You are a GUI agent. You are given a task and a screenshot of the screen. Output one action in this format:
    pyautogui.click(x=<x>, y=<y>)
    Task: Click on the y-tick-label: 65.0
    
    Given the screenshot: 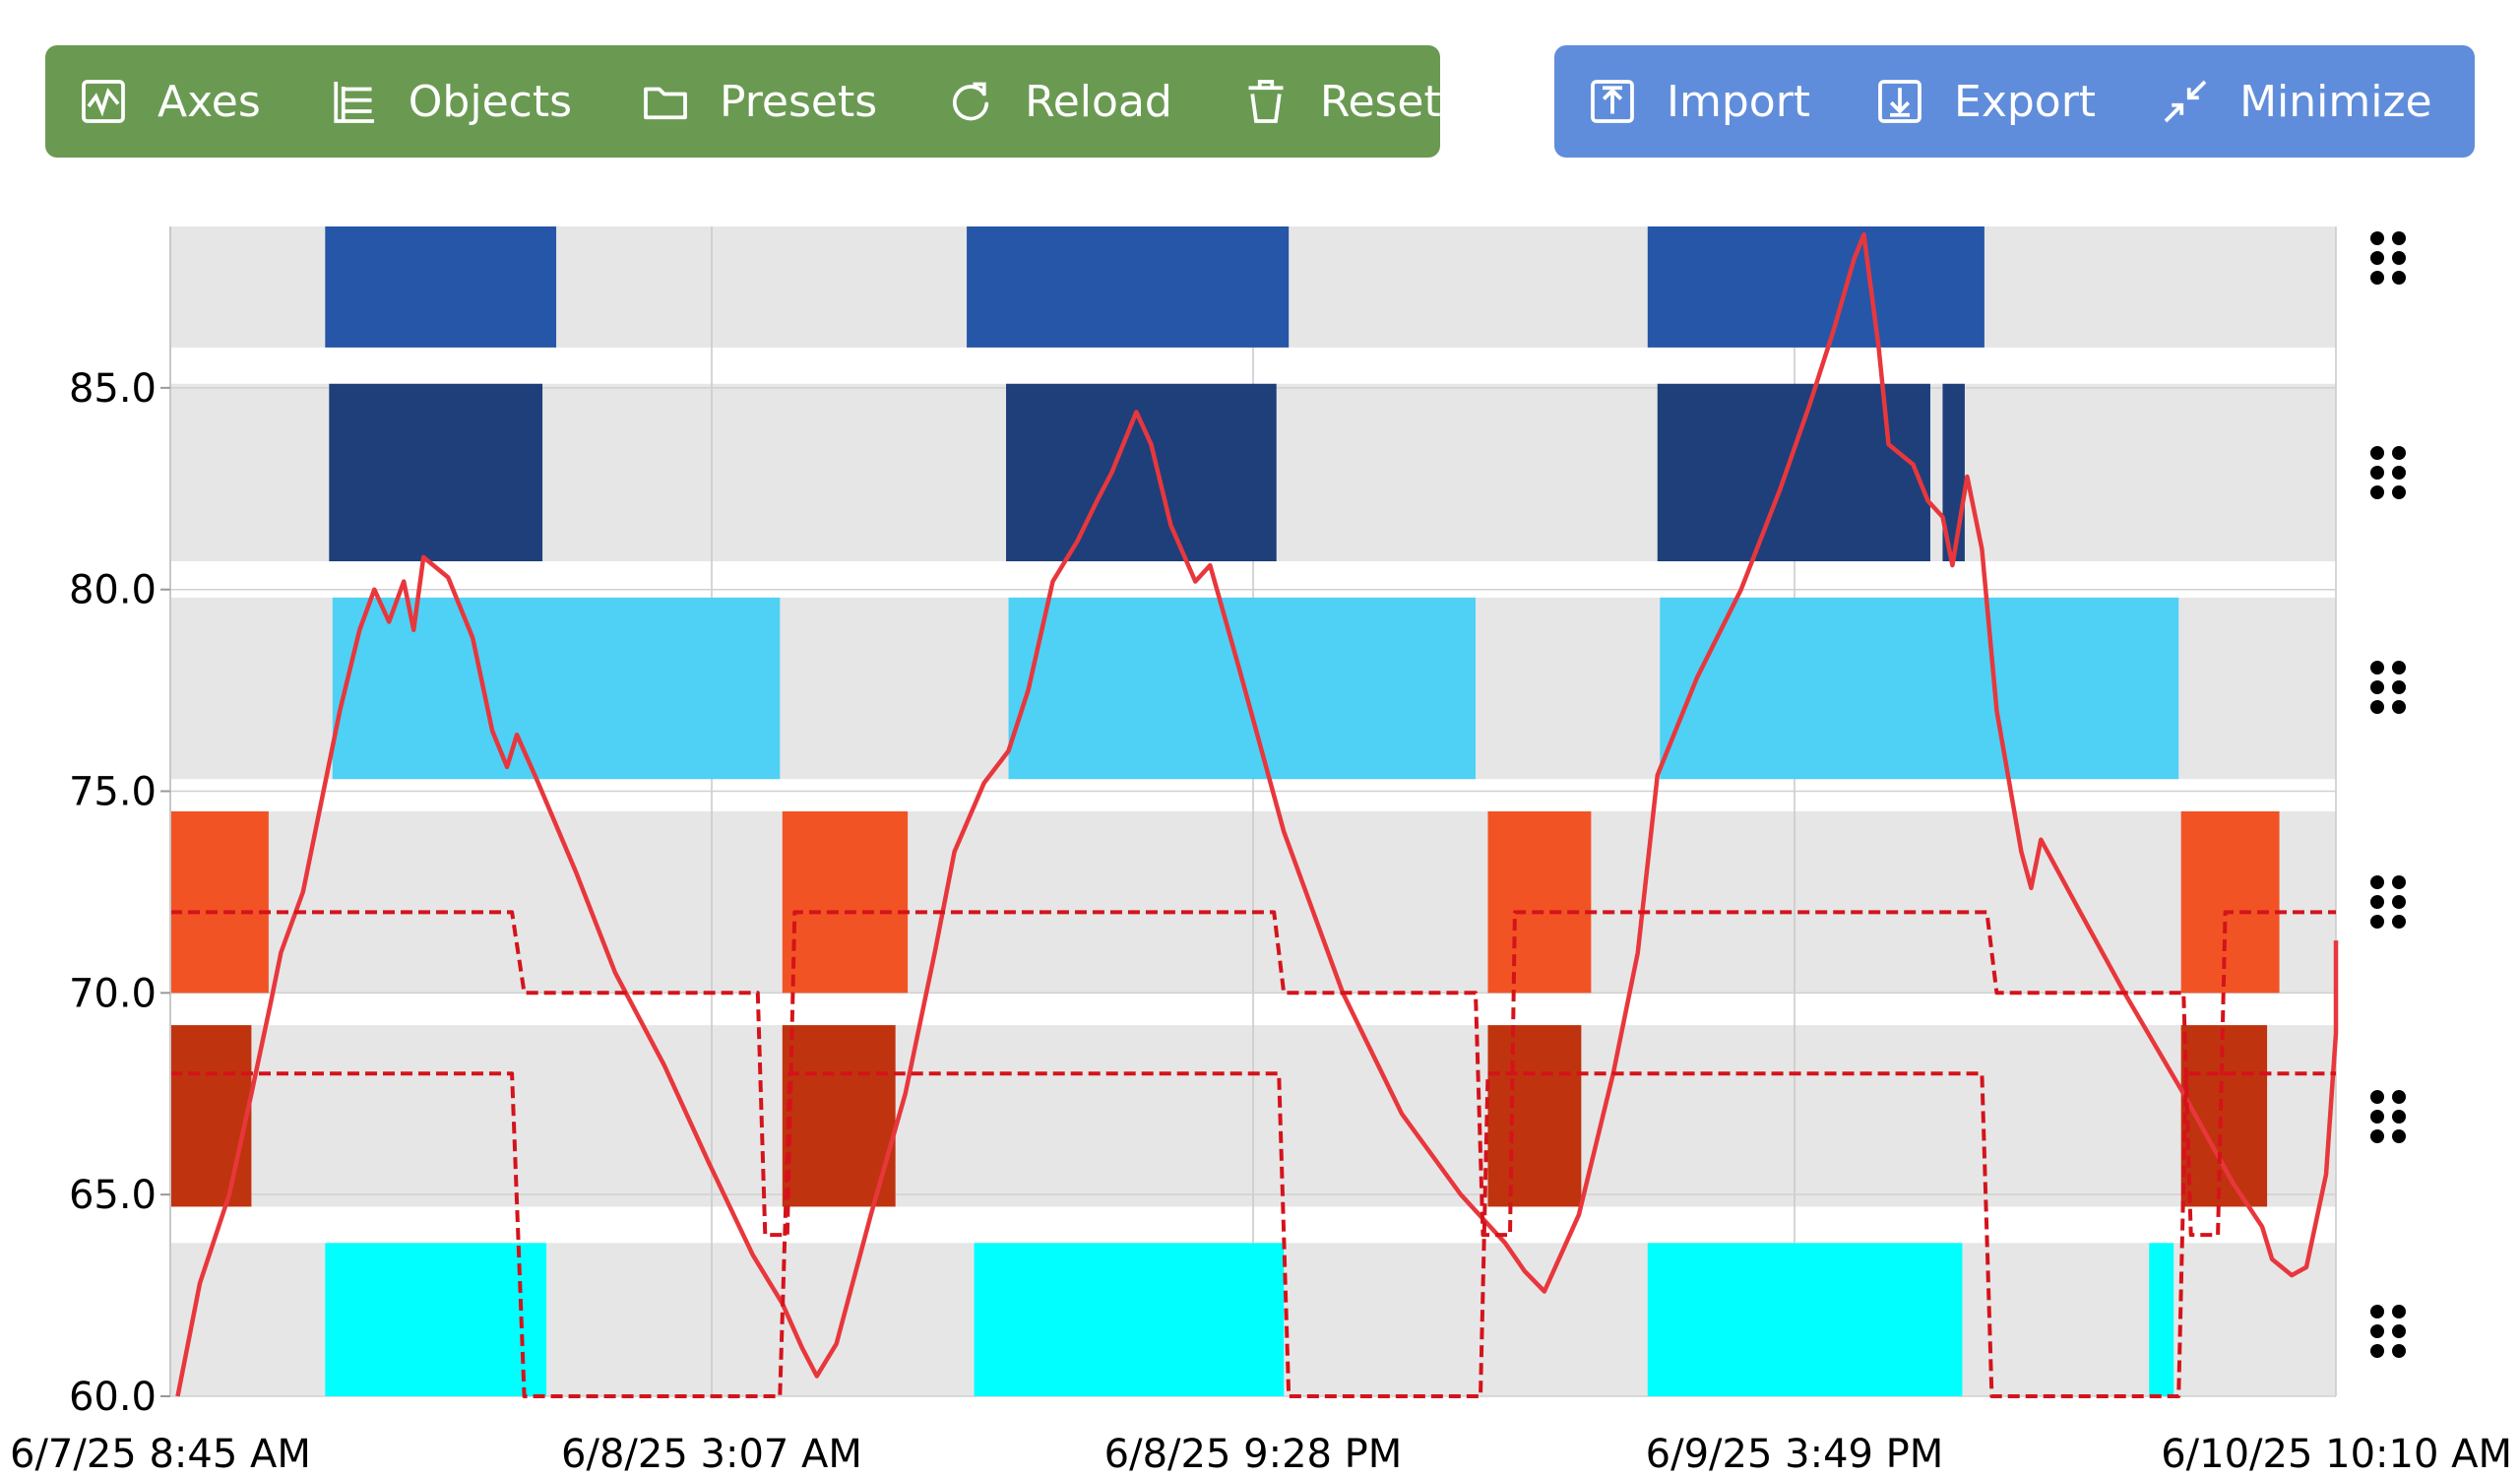 What is the action you would take?
    pyautogui.click(x=113, y=1195)
    